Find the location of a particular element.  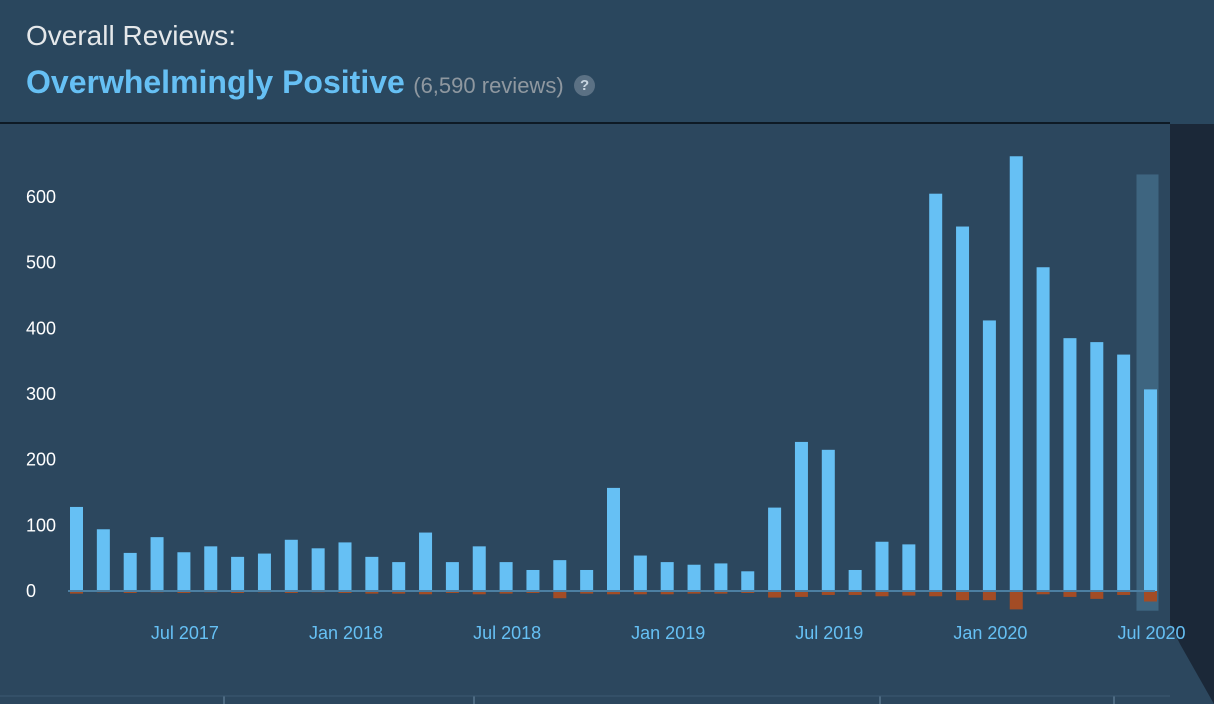

y-tick-label: 100 is located at coordinates (41, 525).